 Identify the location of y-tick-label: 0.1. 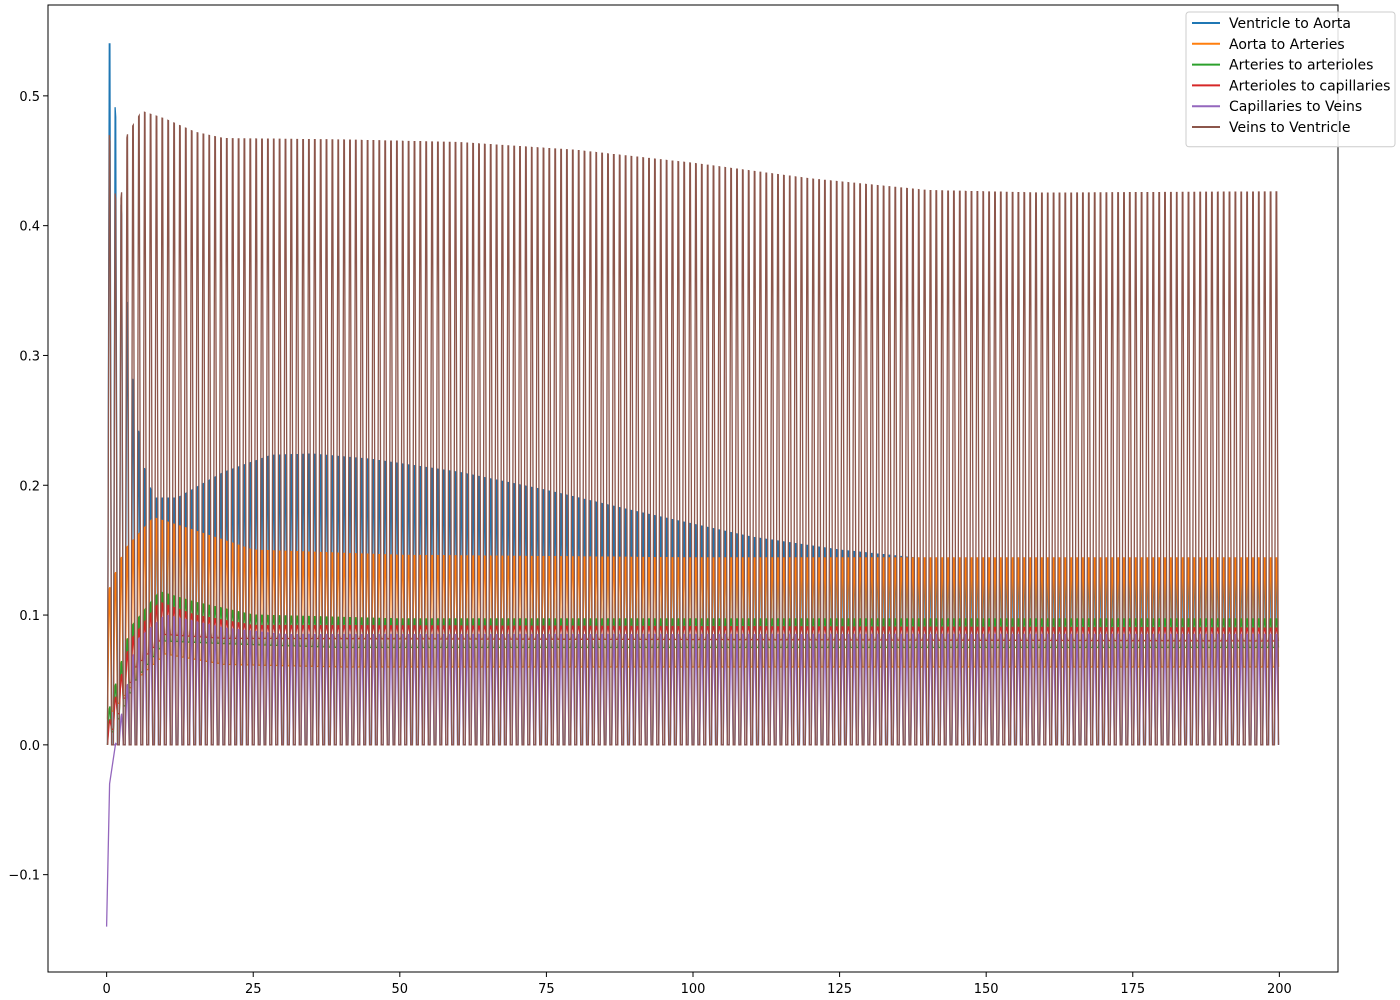
(29, 616).